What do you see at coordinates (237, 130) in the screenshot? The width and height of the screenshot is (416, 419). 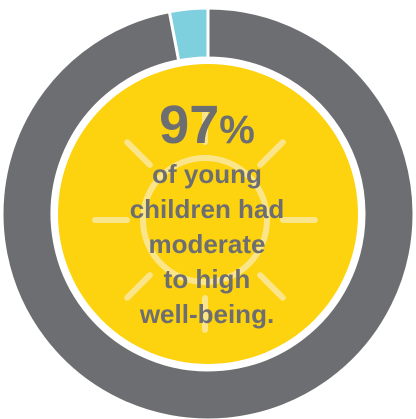 I see `center-percentage-unit: %` at bounding box center [237, 130].